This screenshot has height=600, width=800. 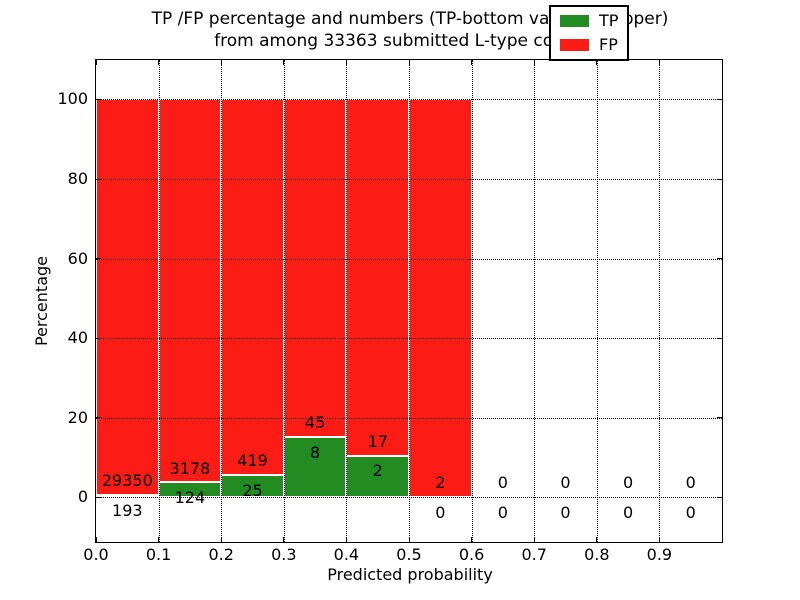 What do you see at coordinates (315, 268) in the screenshot?
I see `bar-fp-bin3` at bounding box center [315, 268].